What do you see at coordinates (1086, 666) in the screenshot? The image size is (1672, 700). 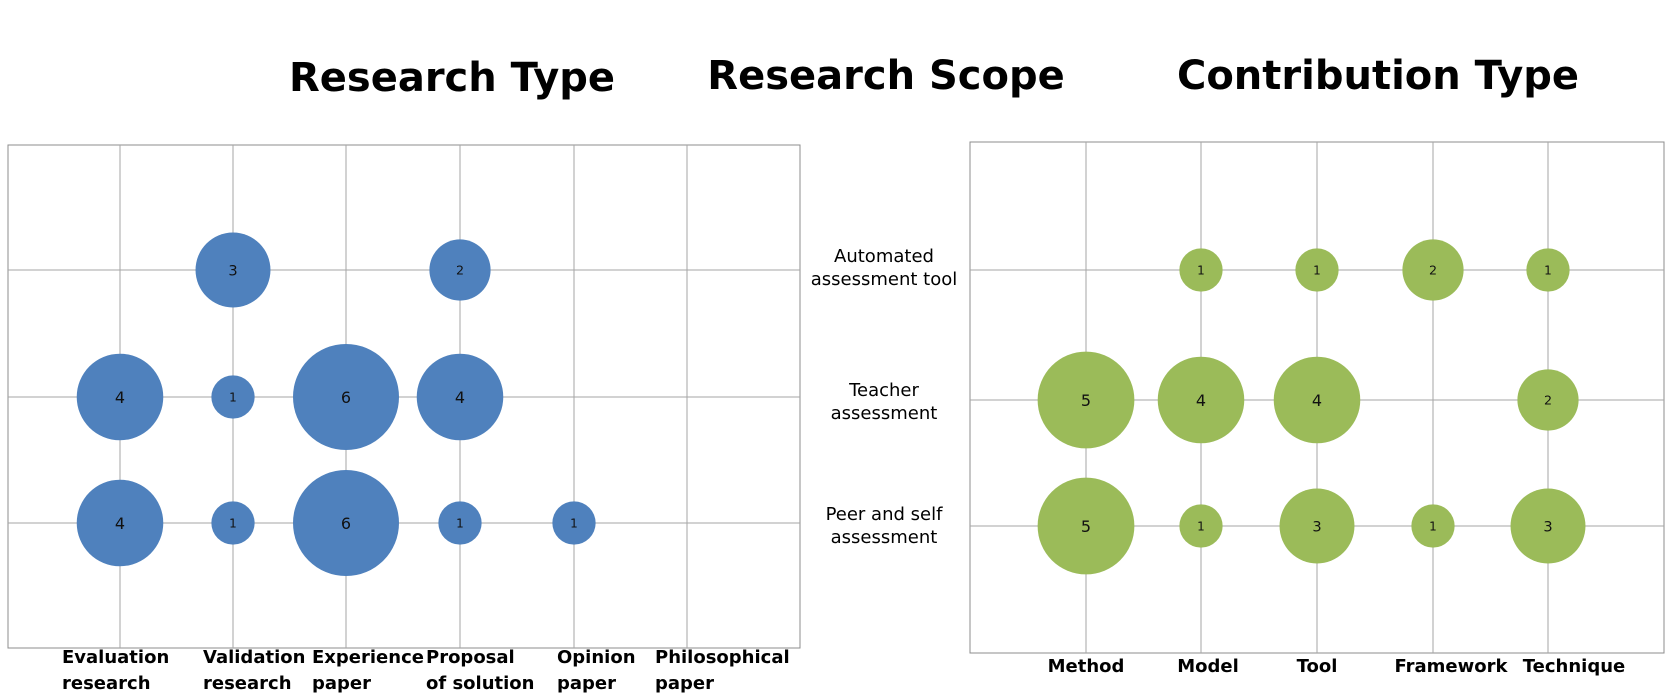 I see `x-tick-label: Method` at bounding box center [1086, 666].